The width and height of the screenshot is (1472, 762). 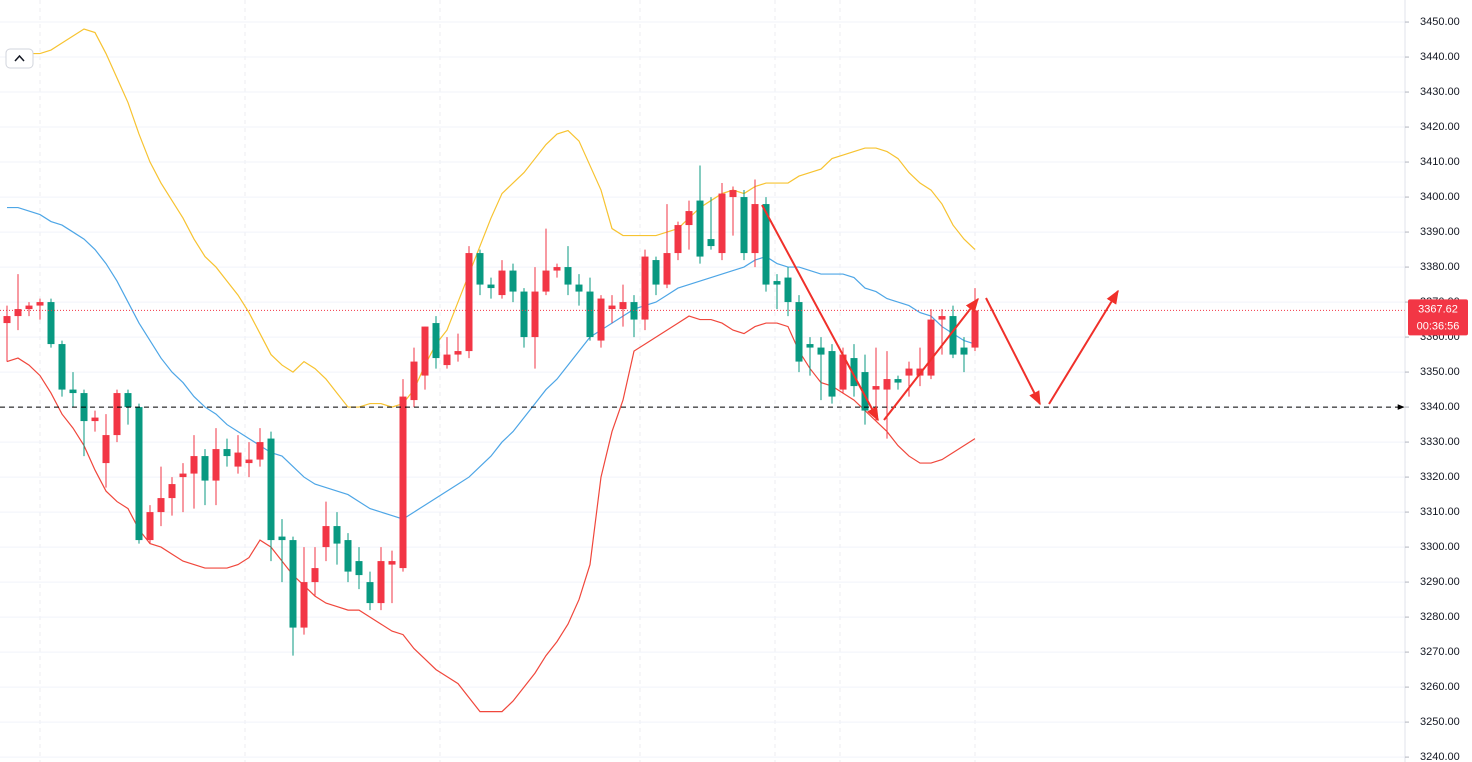 I want to click on last-price-label: 3367.62, so click(x=1438, y=309).